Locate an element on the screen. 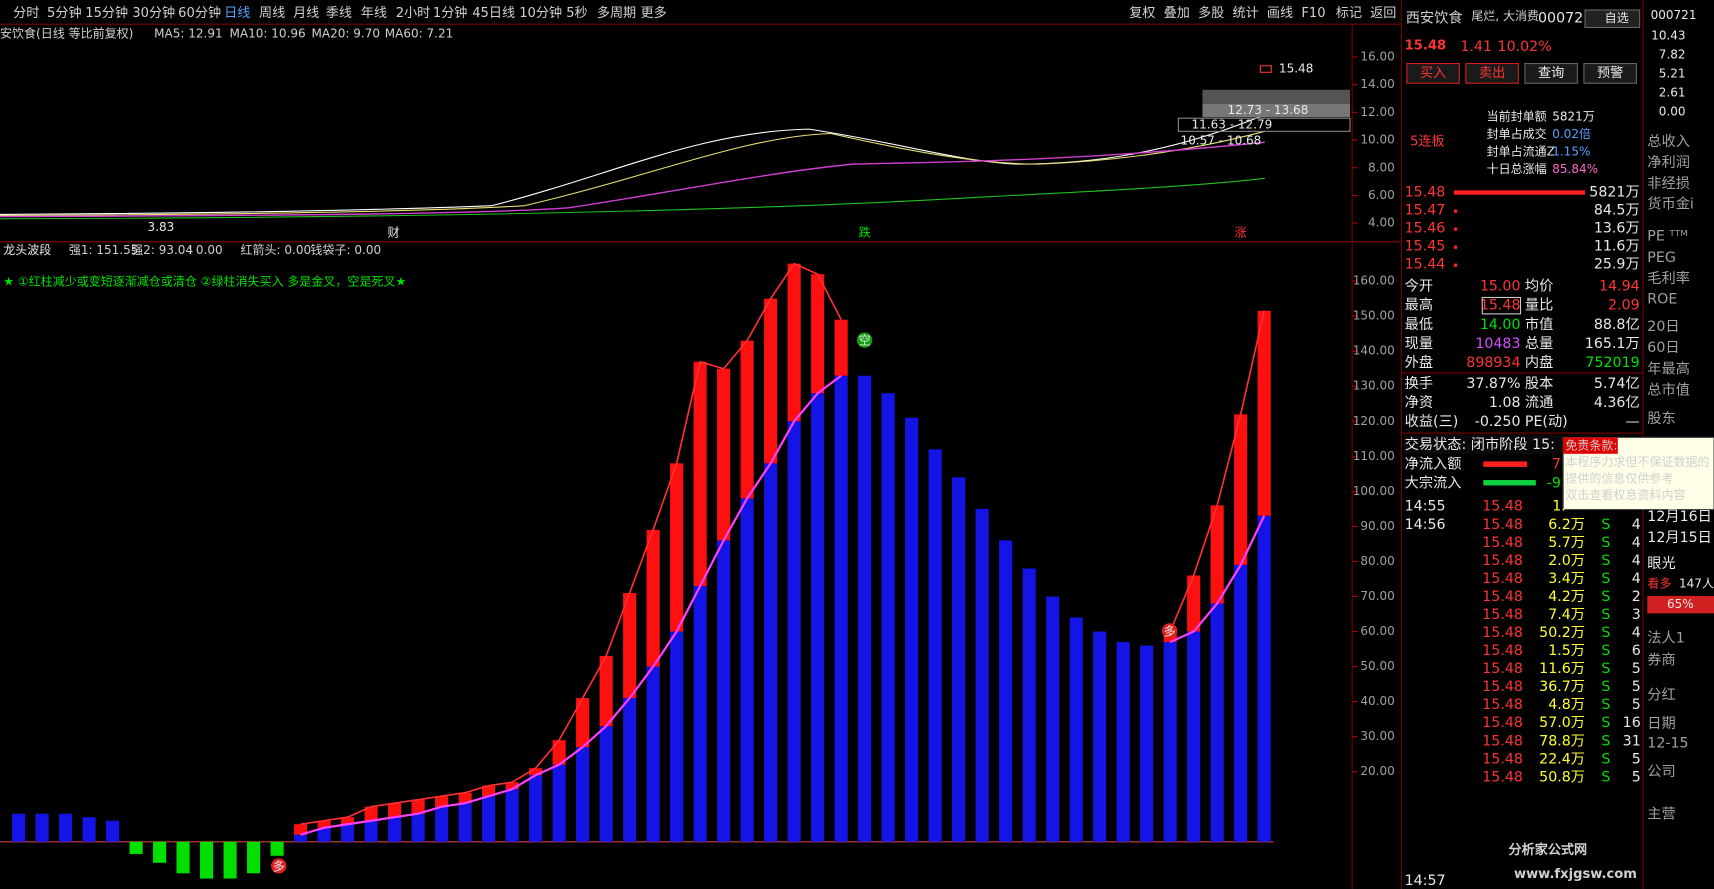 This screenshot has height=889, width=1714. tick-volume: 1. is located at coordinates (1559, 506).